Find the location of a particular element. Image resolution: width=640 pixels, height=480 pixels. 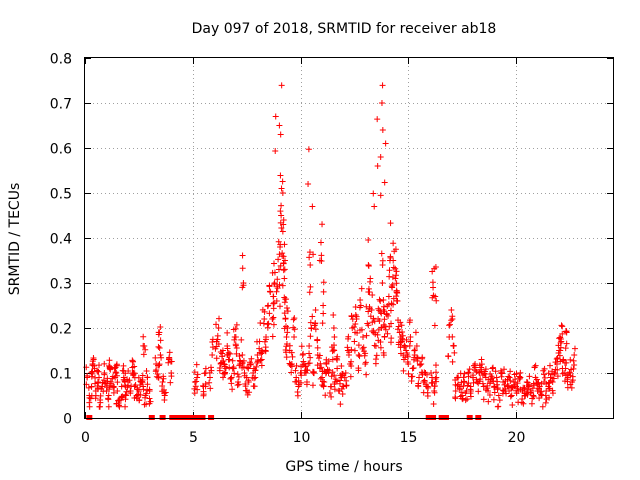

x-tick-label: 20 is located at coordinates (517, 438).